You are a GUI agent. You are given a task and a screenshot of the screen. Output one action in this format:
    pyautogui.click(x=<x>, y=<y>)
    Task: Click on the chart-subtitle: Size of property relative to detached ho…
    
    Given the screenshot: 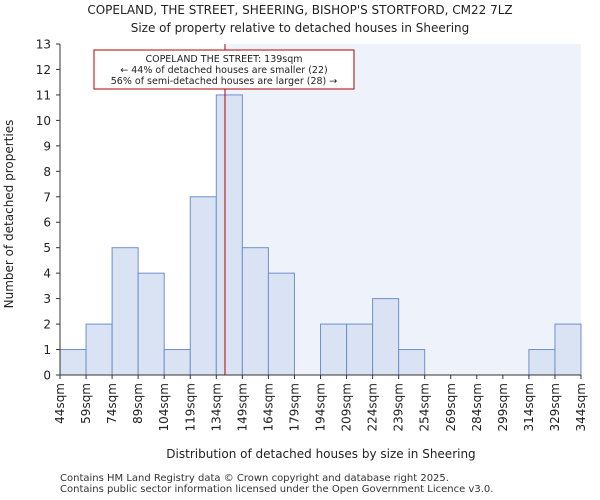 What is the action you would take?
    pyautogui.click(x=300, y=28)
    